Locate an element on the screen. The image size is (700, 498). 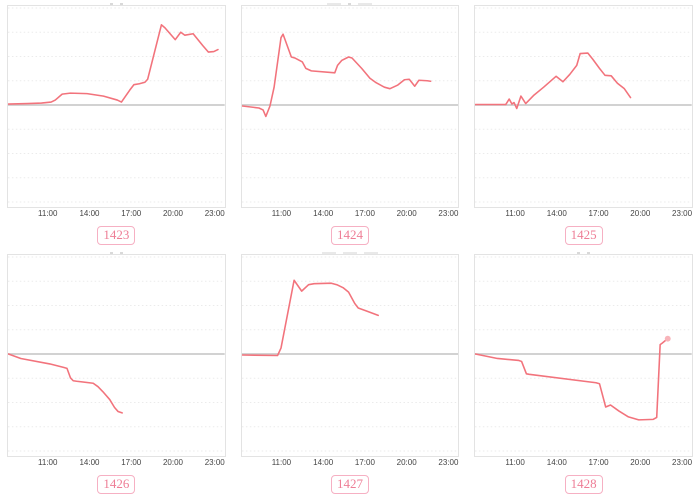
chart-id-badge: 1427 is located at coordinates (349, 484).